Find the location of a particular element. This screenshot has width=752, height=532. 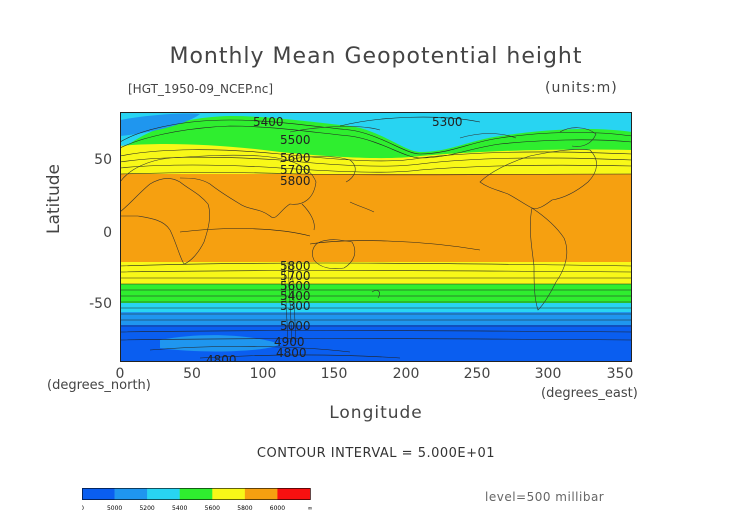

colorbar-label: 5800 is located at coordinates (244, 508).